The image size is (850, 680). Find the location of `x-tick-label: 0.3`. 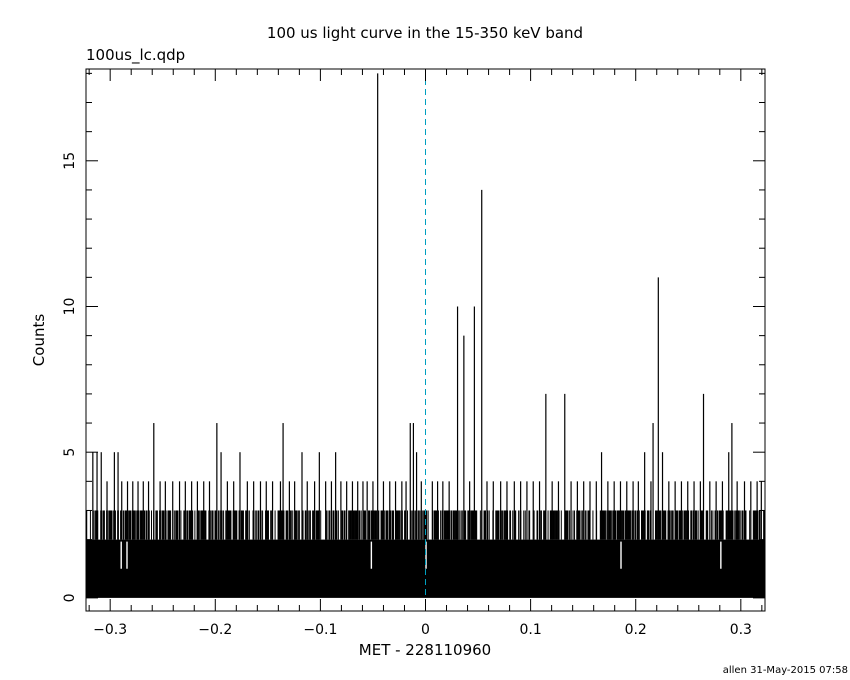

x-tick-label: 0.3 is located at coordinates (741, 630).